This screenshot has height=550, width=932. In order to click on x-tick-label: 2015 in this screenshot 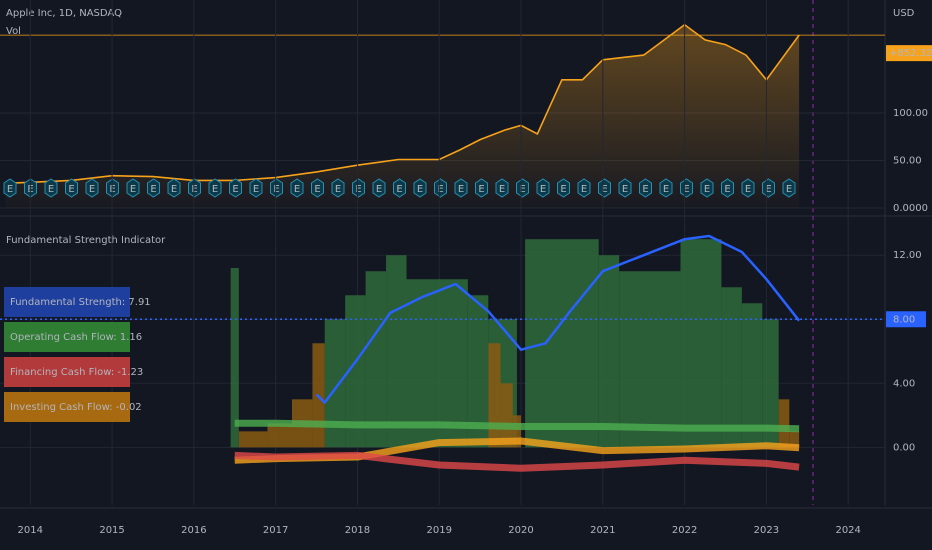, I will do `click(111, 530)`.